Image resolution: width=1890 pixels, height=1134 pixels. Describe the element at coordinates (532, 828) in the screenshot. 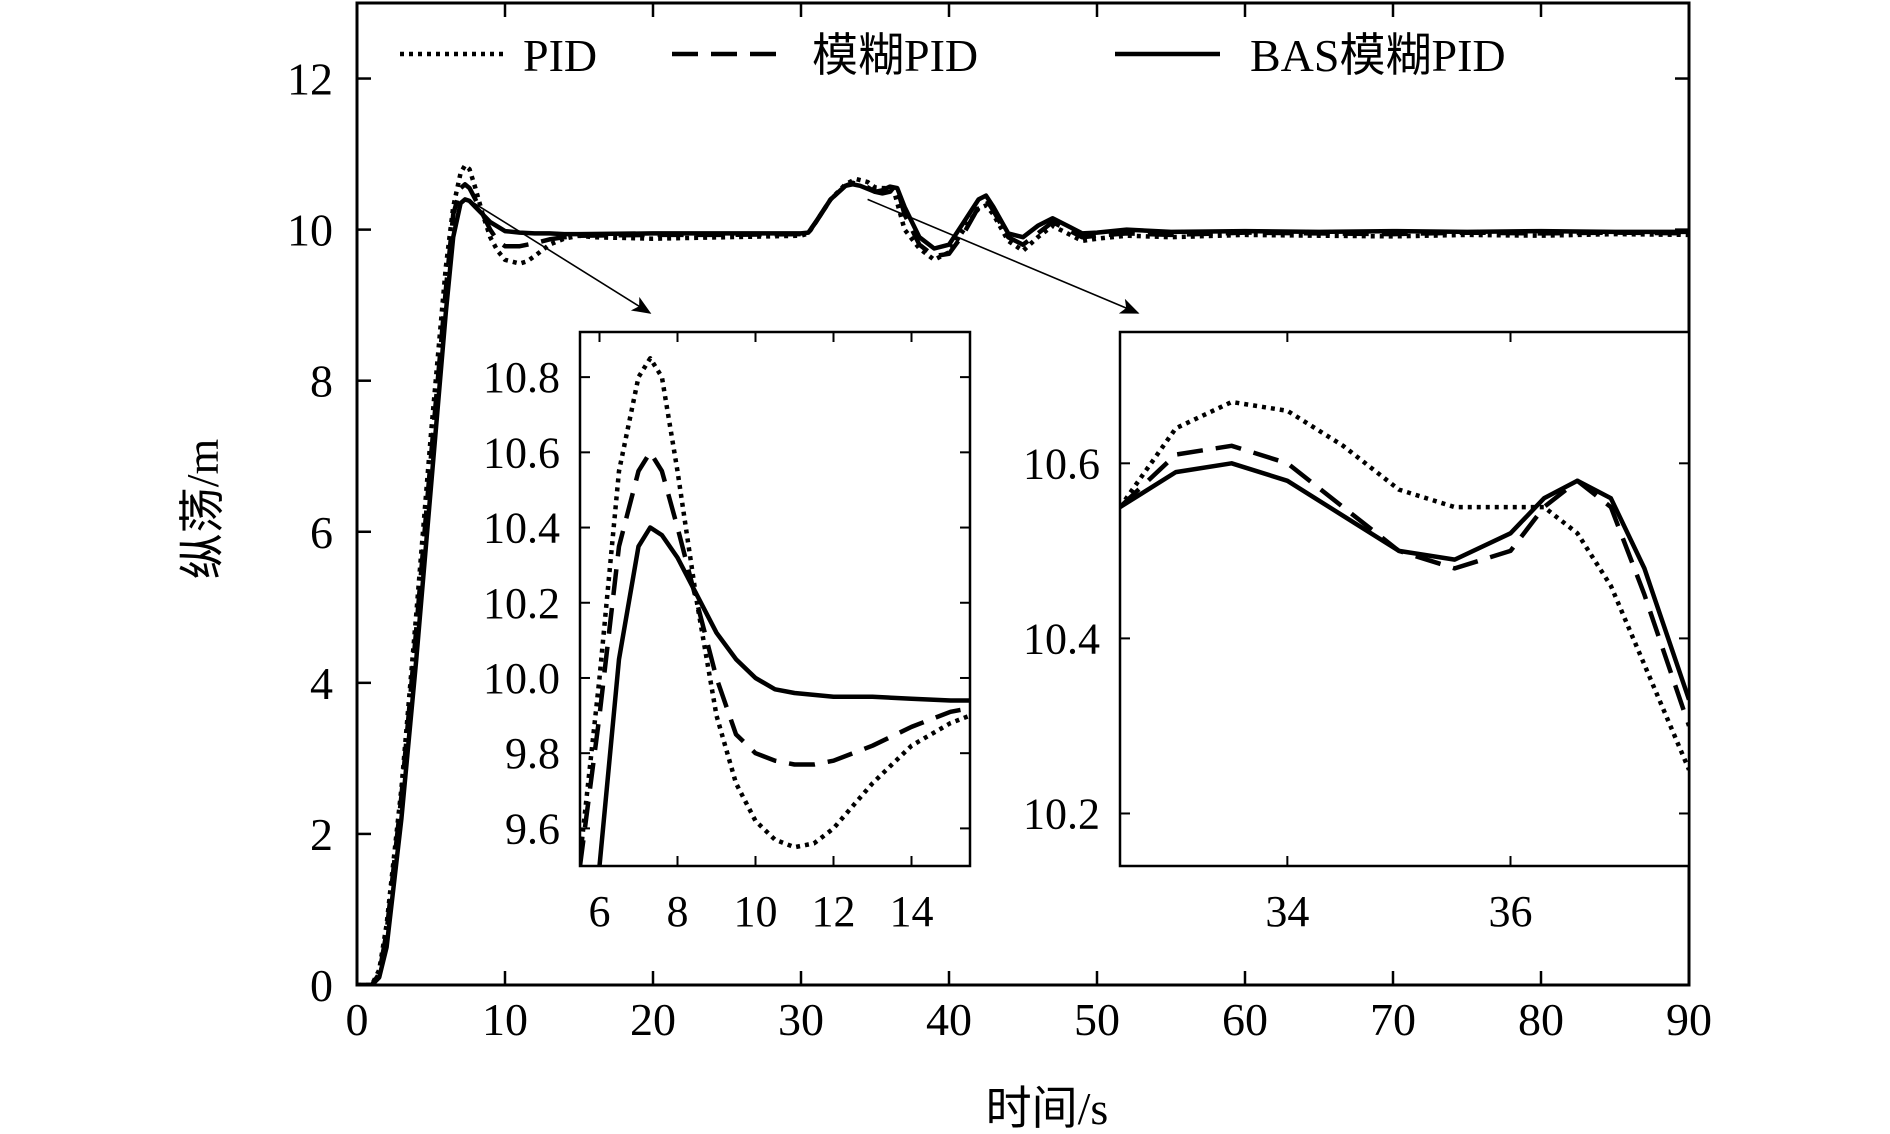

I see `inset-y-tick-label: 9.6` at that location.